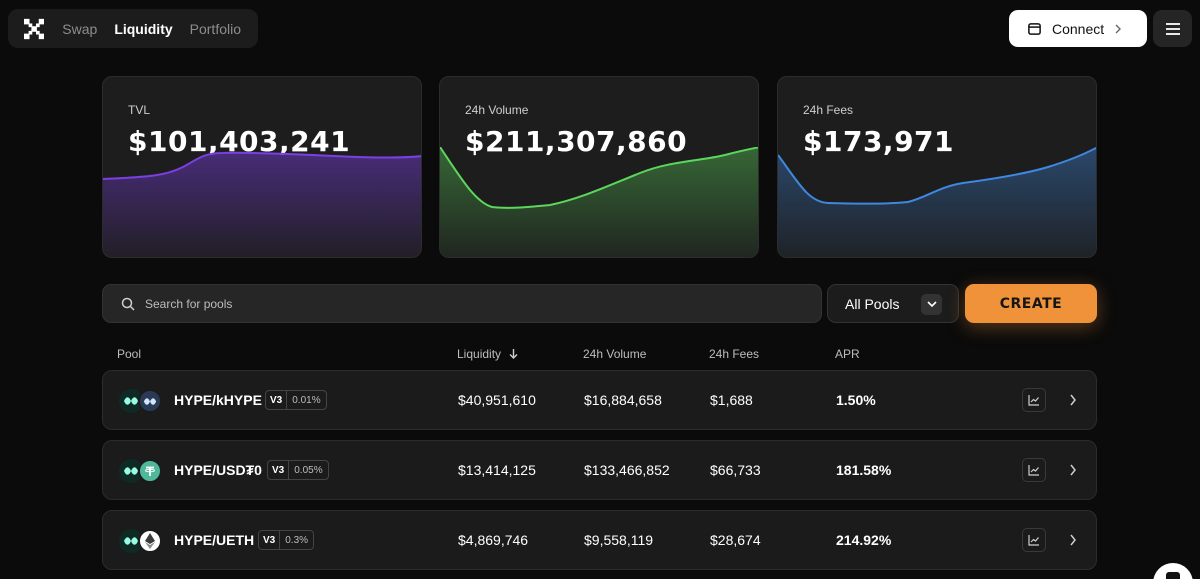 The width and height of the screenshot is (1200, 579). Describe the element at coordinates (864, 470) in the screenshot. I see `pool-apr: 181.58%` at that location.